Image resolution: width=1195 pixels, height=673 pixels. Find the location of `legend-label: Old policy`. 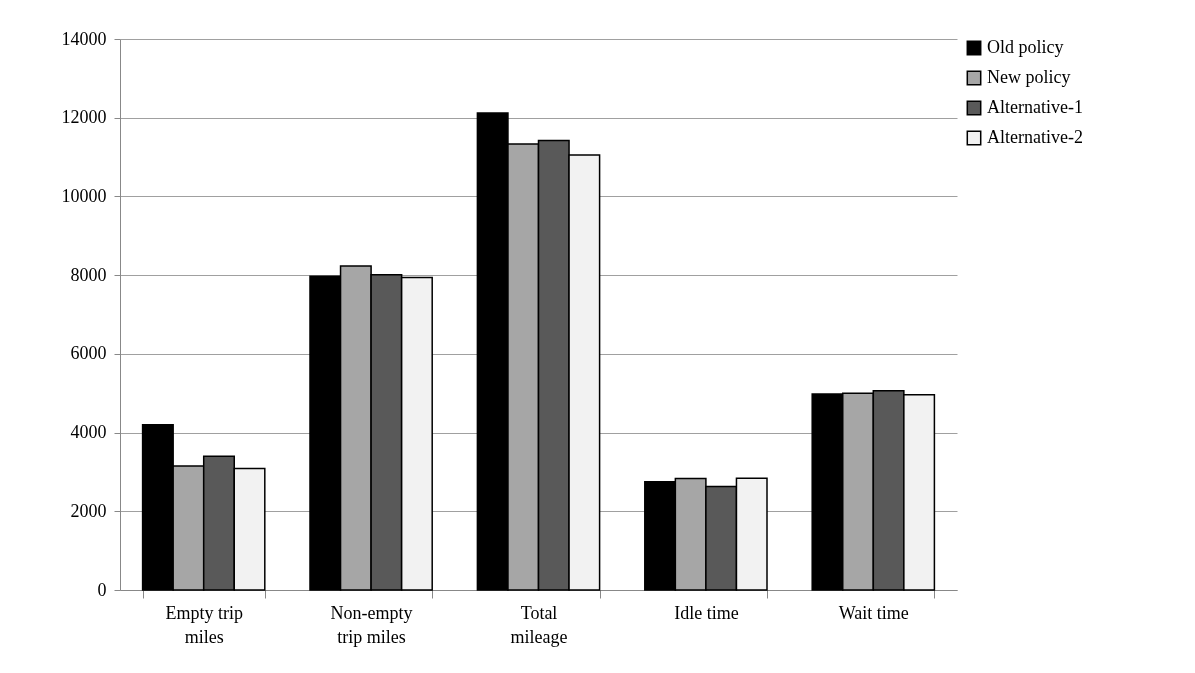

legend-label: Old policy is located at coordinates (1025, 47).